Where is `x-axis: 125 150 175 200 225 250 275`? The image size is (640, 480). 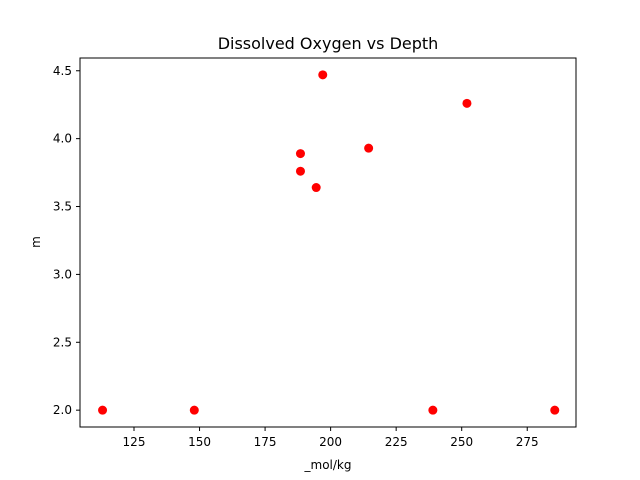 x-axis: 125 150 175 200 225 250 275 is located at coordinates (331, 438).